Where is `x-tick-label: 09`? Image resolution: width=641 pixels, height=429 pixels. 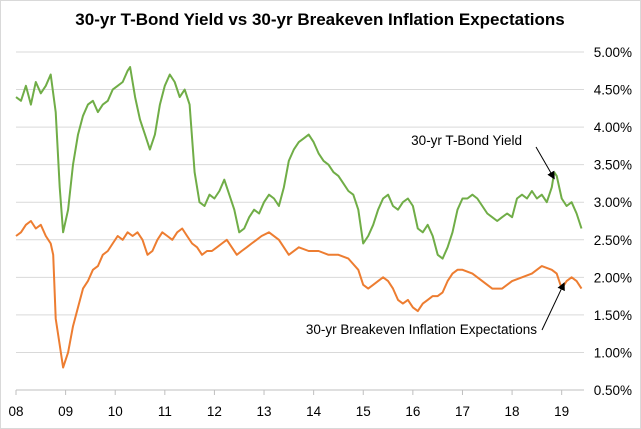 x-tick-label: 09 is located at coordinates (65, 411).